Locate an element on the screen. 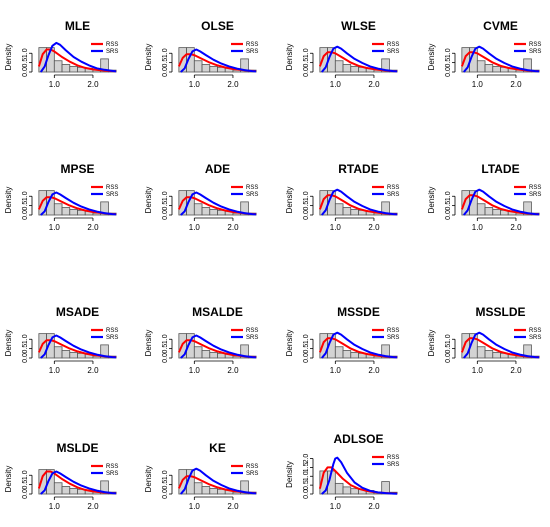 The image size is (550, 527). panel-title: MSSLDE is located at coordinates (500, 312).